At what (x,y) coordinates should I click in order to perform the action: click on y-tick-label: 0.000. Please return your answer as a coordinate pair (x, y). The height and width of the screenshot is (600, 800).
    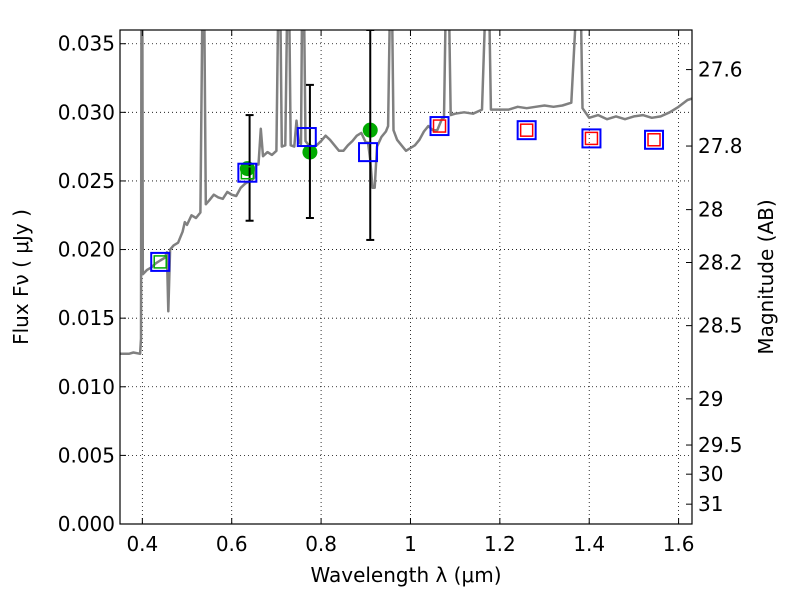
    Looking at the image, I should click on (86, 524).